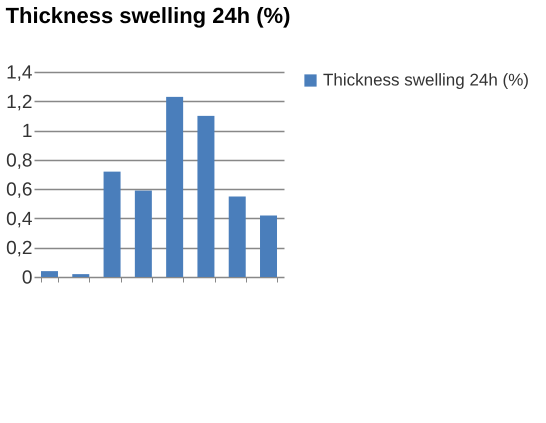  What do you see at coordinates (426, 80) in the screenshot?
I see `legend-label: Thickness swelling 24h (%)` at bounding box center [426, 80].